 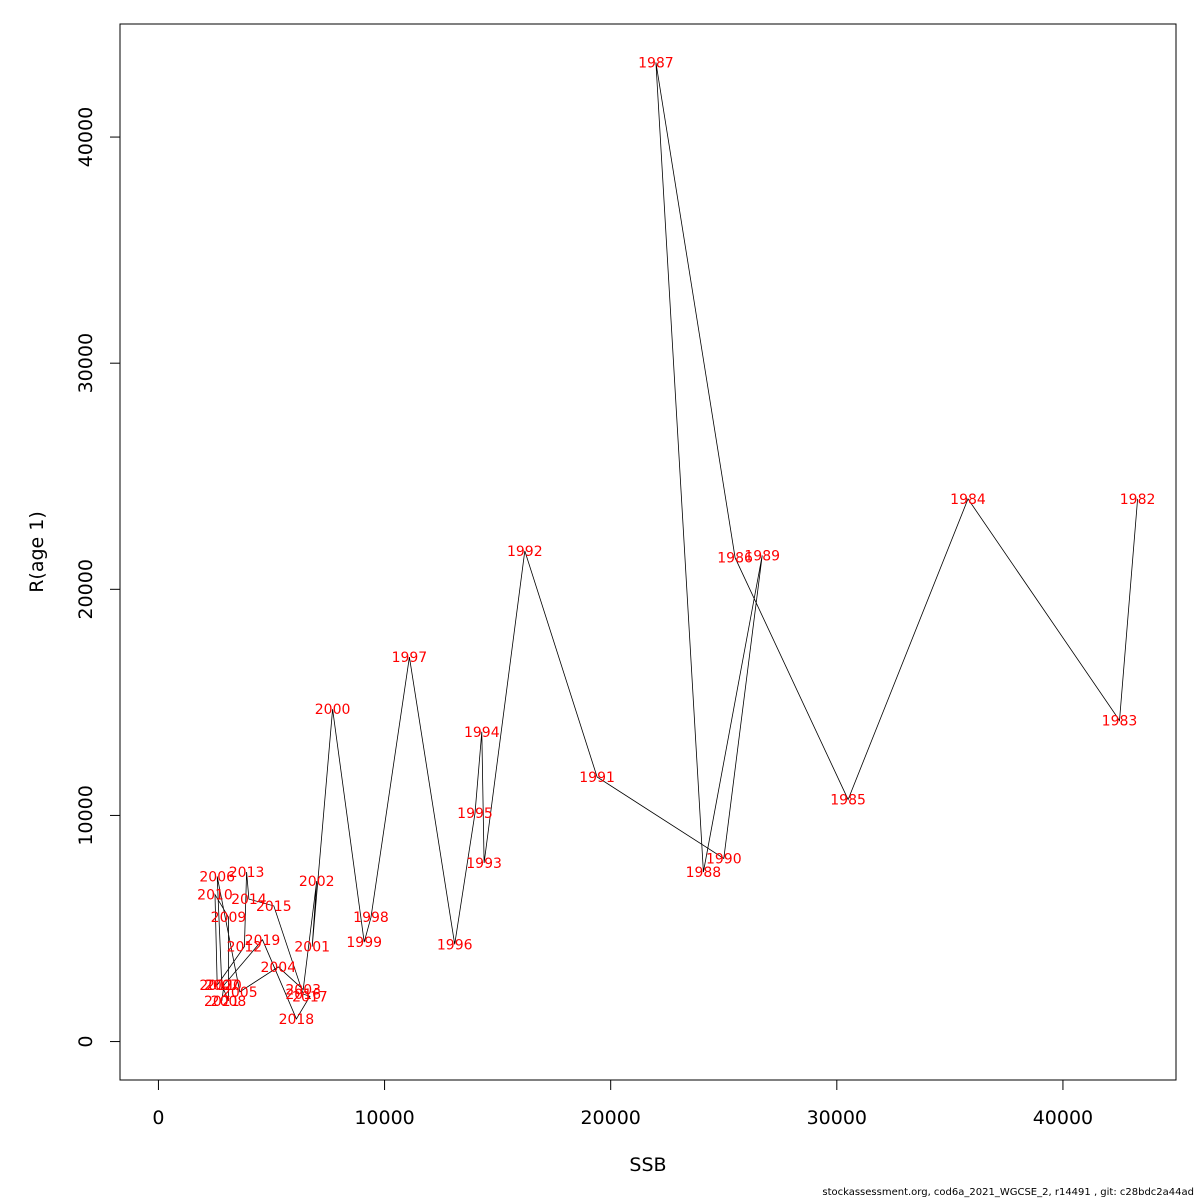 I want to click on point-2011: 2011, so click(x=217, y=986).